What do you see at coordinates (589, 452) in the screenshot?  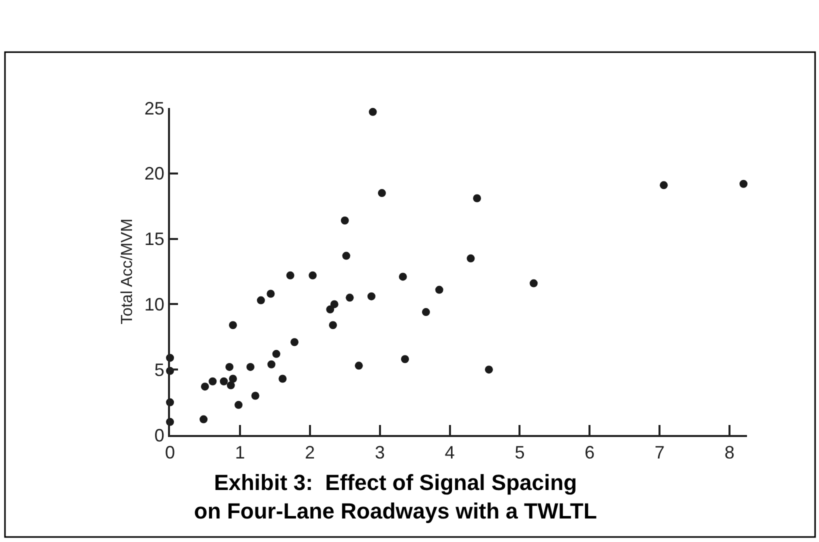 I see `x-tick-label: 6` at bounding box center [589, 452].